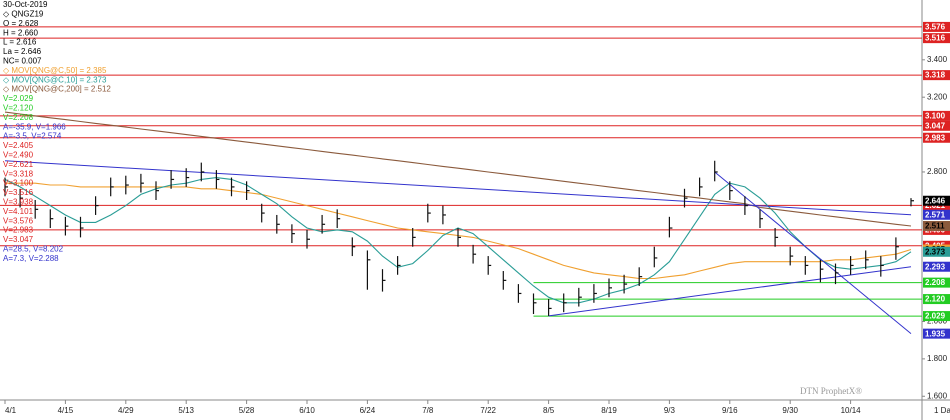  Describe the element at coordinates (18, 230) in the screenshot. I see `legend-entry: V=2.983` at that location.